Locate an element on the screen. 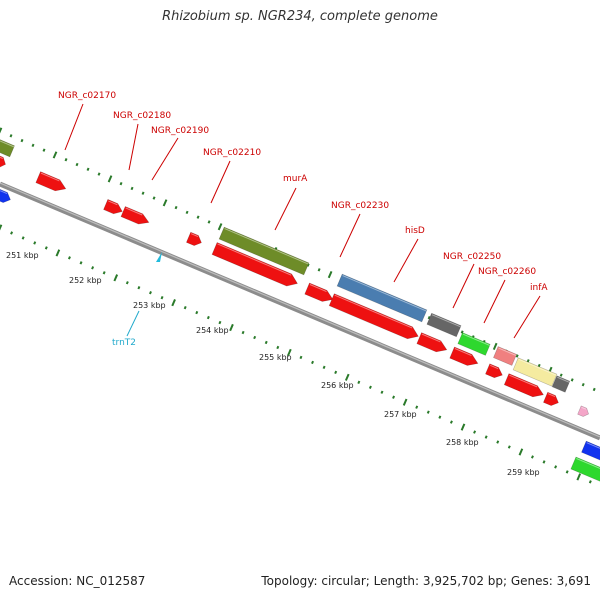 The image size is (600, 600). gene-block-highlight is located at coordinates (266, 246).